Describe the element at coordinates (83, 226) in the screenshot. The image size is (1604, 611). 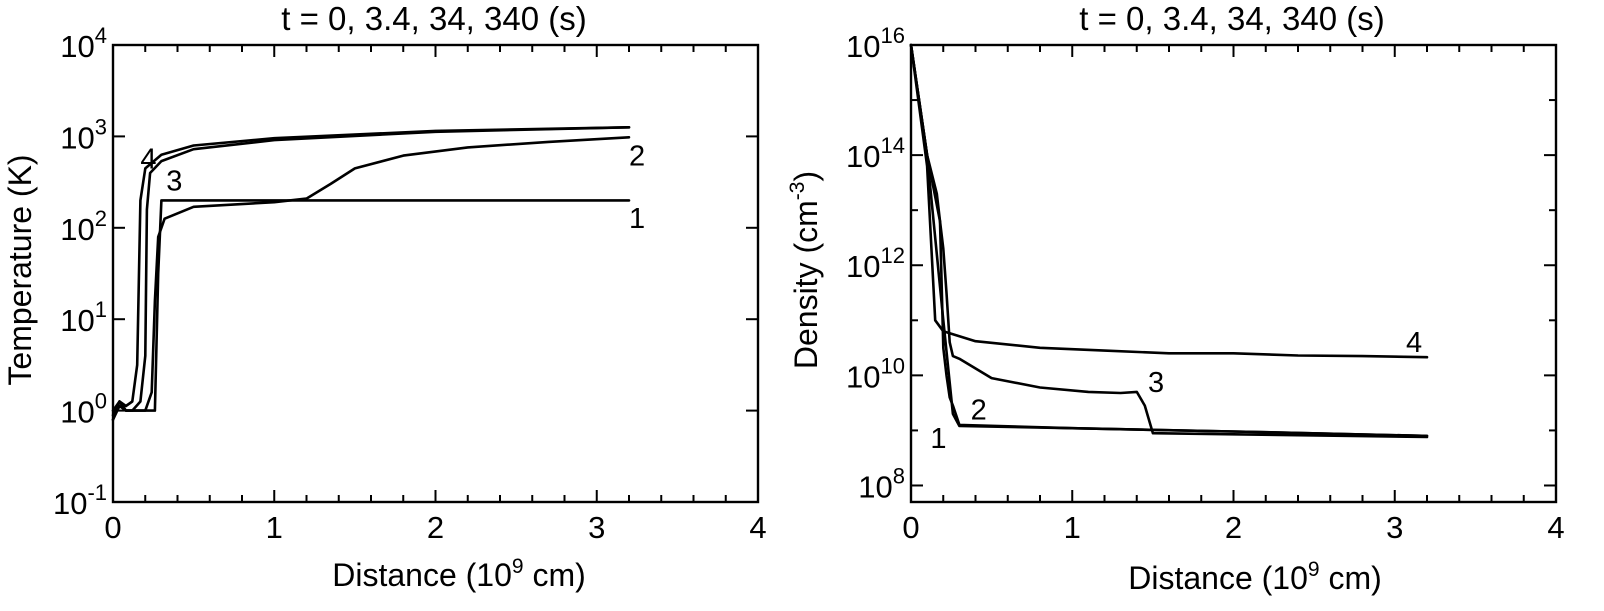
I see `temperature-y-tick-label-3: 10²` at that location.